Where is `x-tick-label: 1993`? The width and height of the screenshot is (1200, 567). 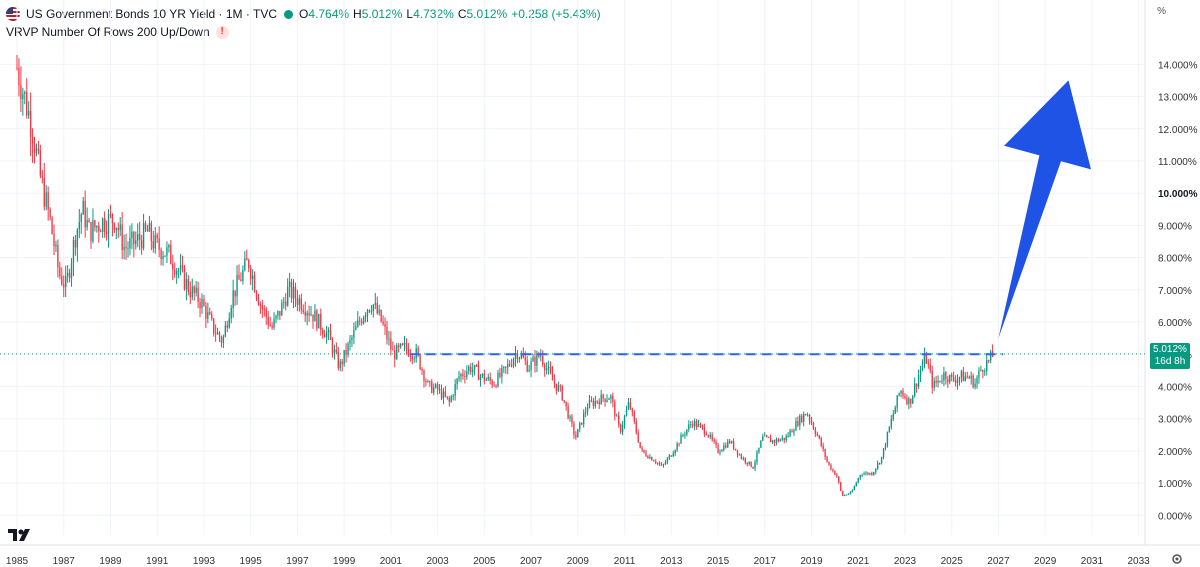
x-tick-label: 1993 is located at coordinates (204, 561).